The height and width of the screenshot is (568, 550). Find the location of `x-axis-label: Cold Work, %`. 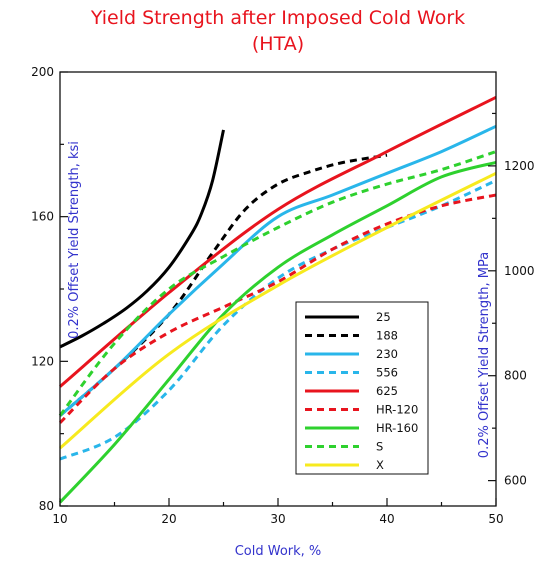

x-axis-label: Cold Work, % is located at coordinates (278, 551).